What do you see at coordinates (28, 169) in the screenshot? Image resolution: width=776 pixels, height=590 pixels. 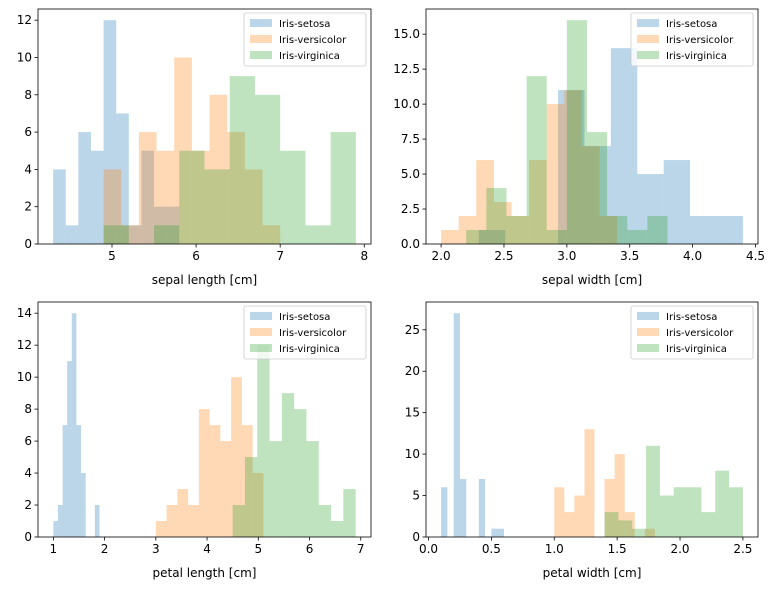 I see `y-tick-label: 4` at bounding box center [28, 169].